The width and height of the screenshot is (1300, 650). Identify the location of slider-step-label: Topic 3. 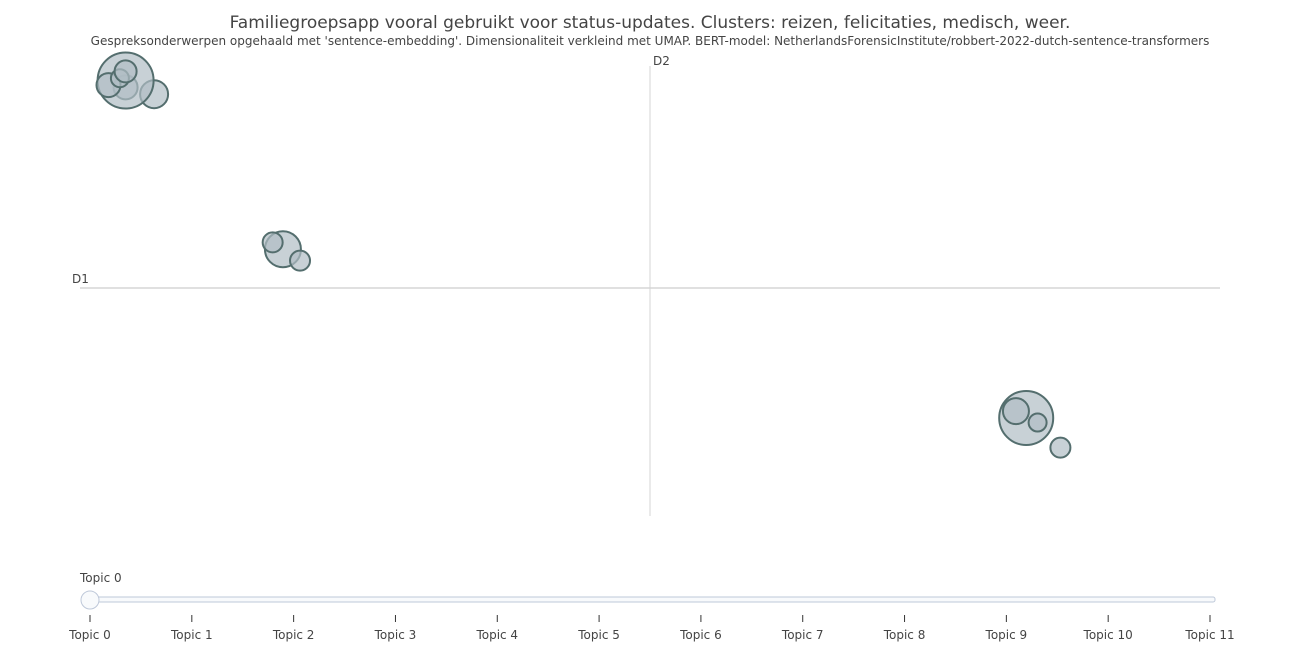
(395, 635).